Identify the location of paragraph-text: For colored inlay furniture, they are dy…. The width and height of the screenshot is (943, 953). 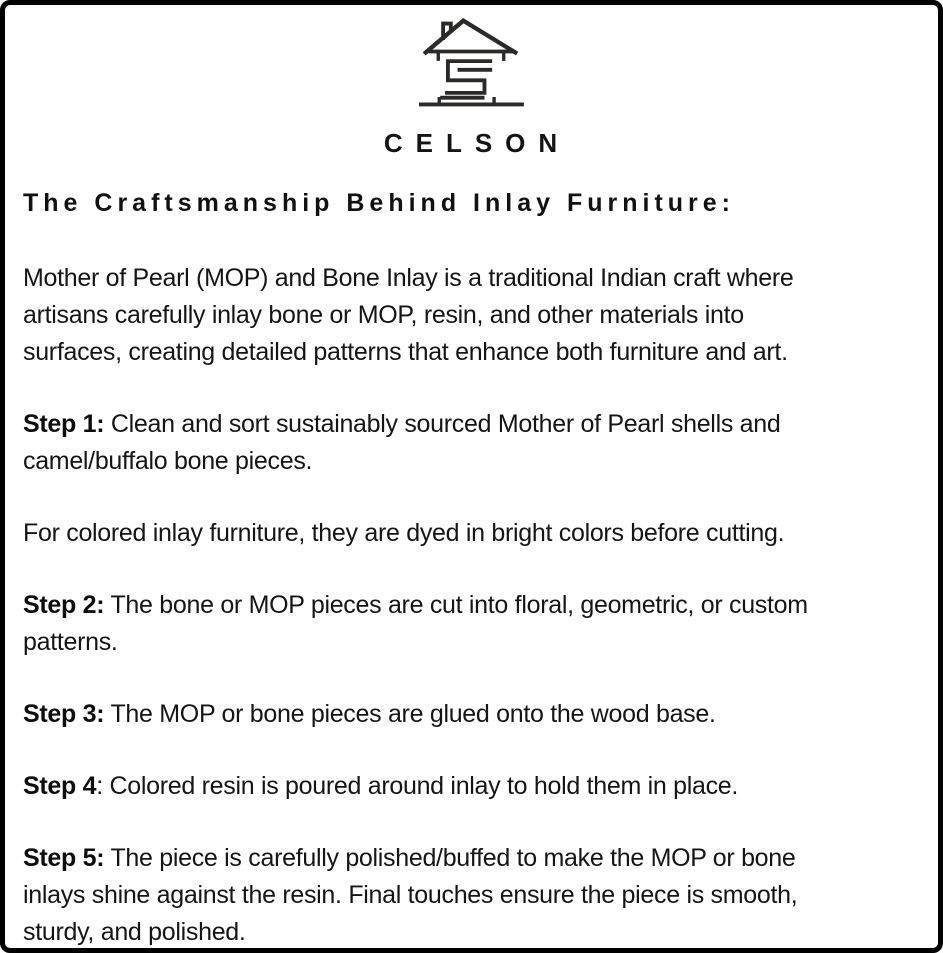
(404, 533).